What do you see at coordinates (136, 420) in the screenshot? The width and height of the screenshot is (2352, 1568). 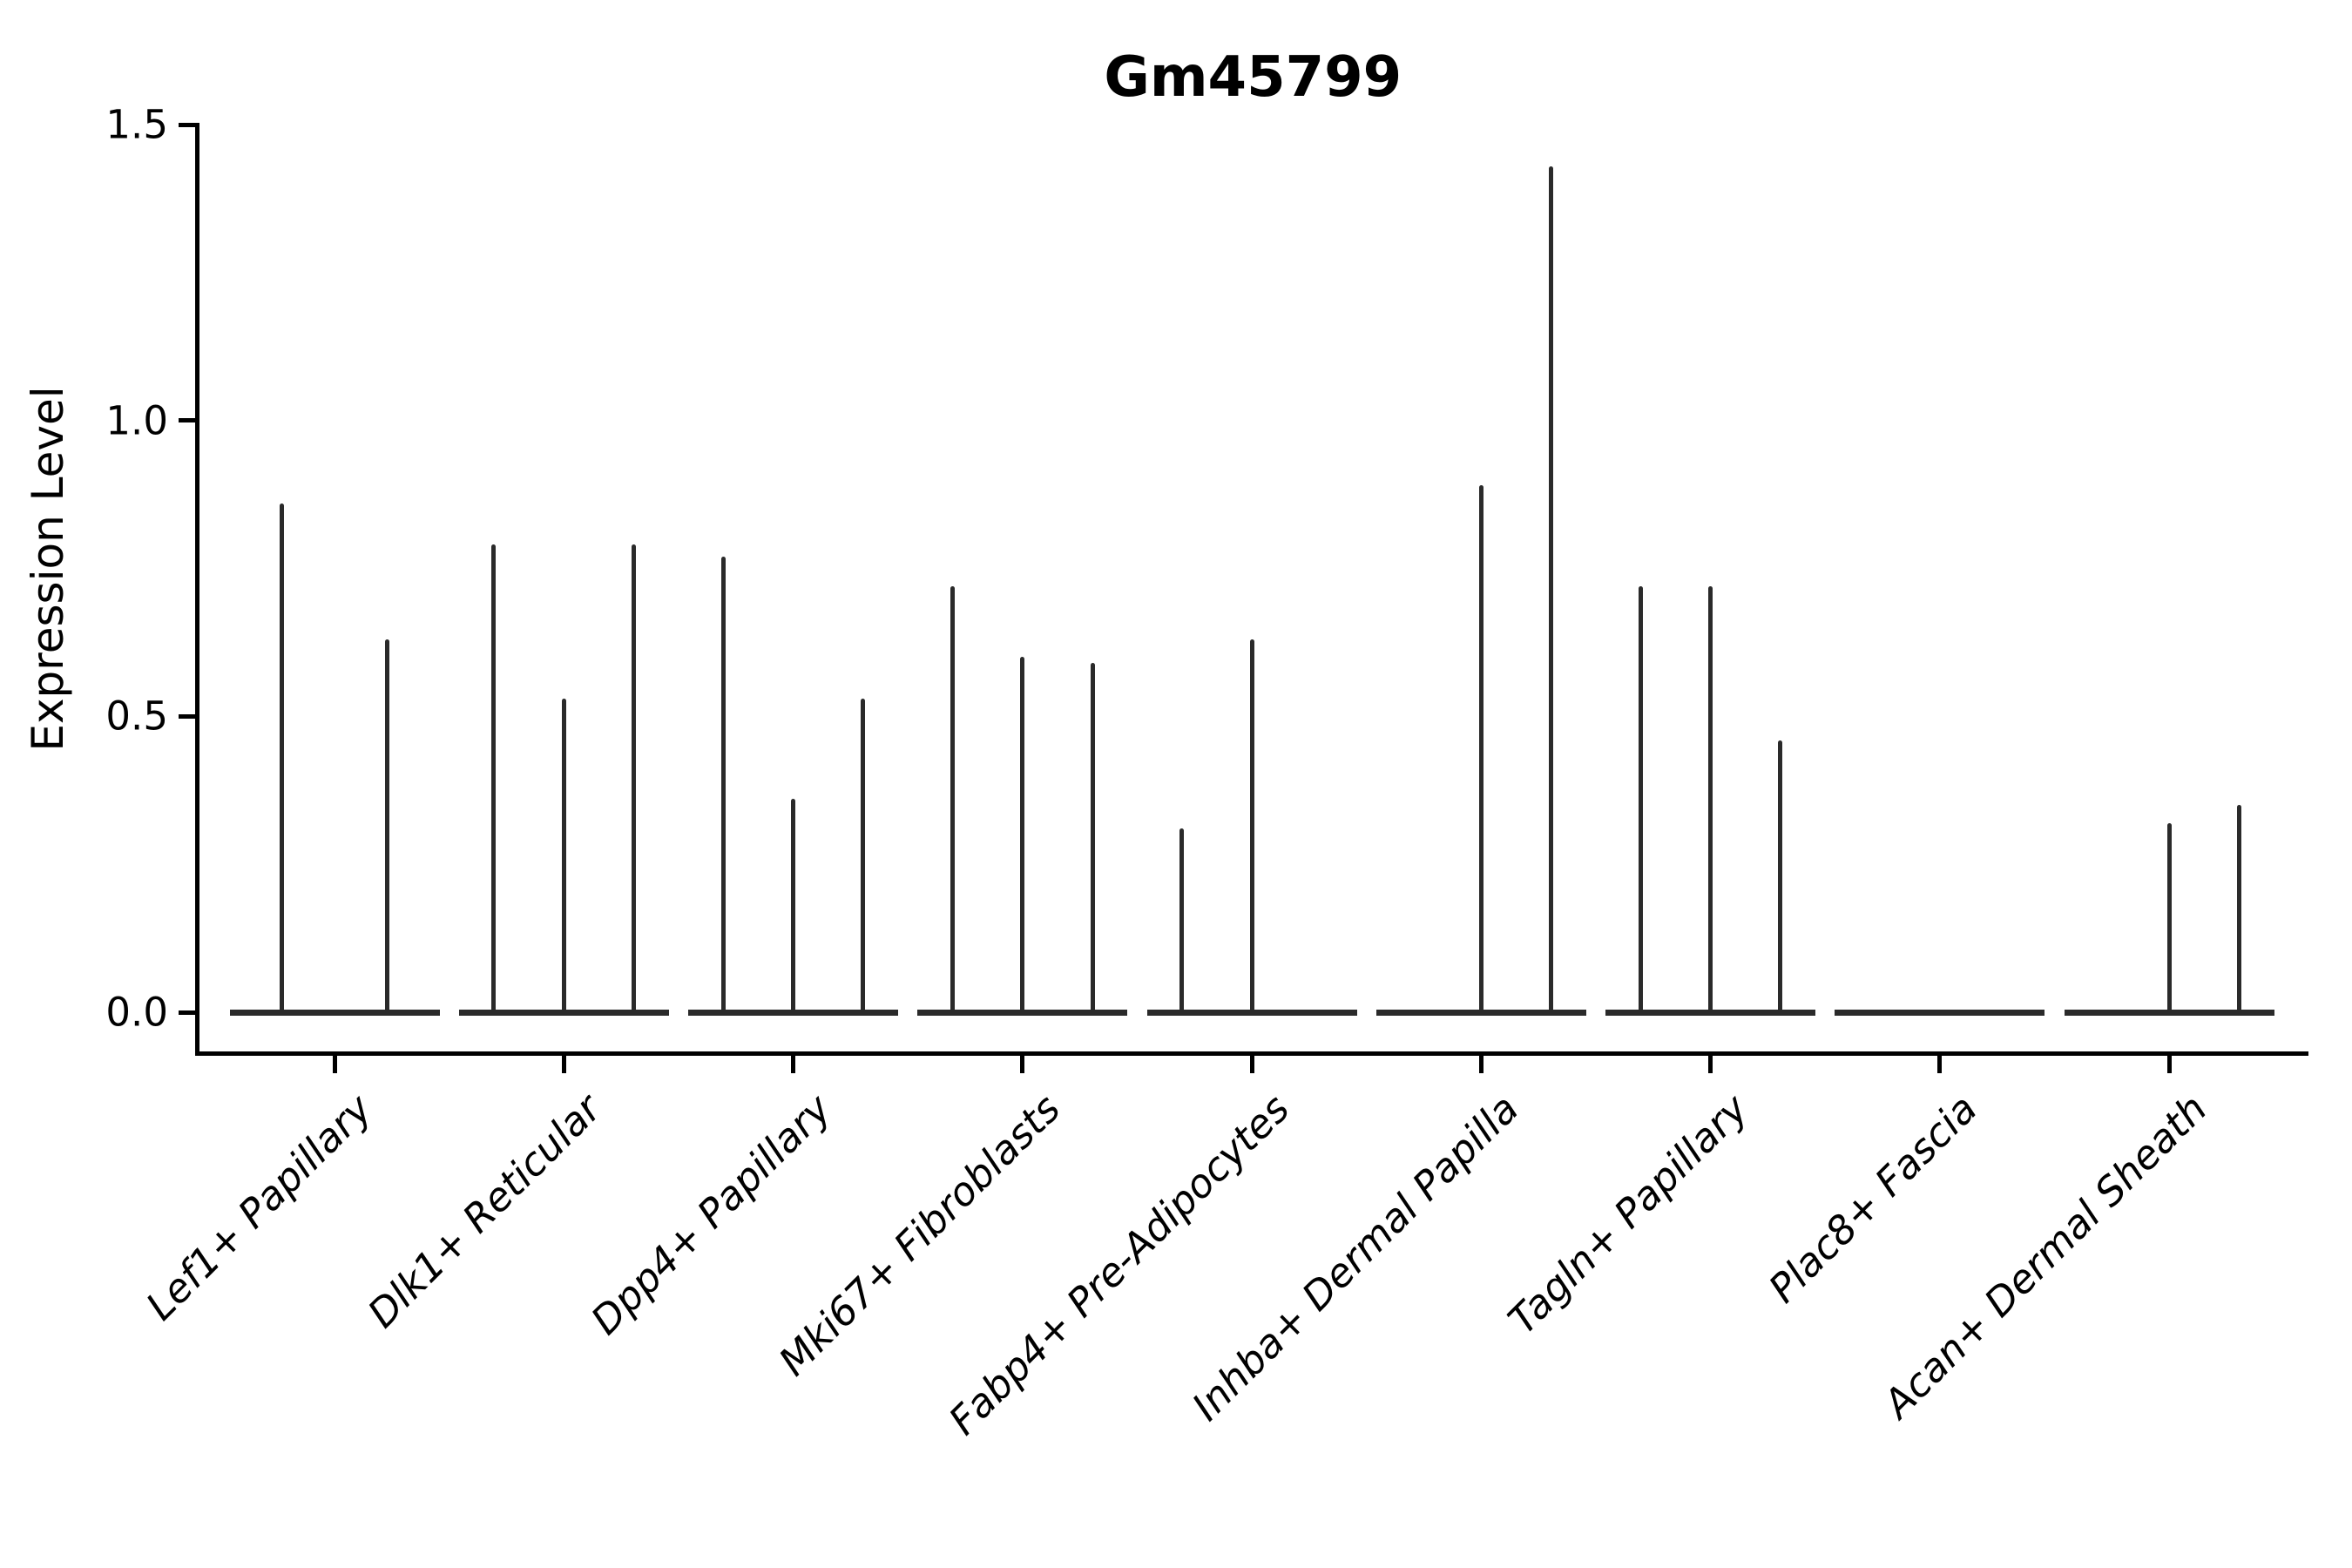 I see `y-tick-label: 1.0` at bounding box center [136, 420].